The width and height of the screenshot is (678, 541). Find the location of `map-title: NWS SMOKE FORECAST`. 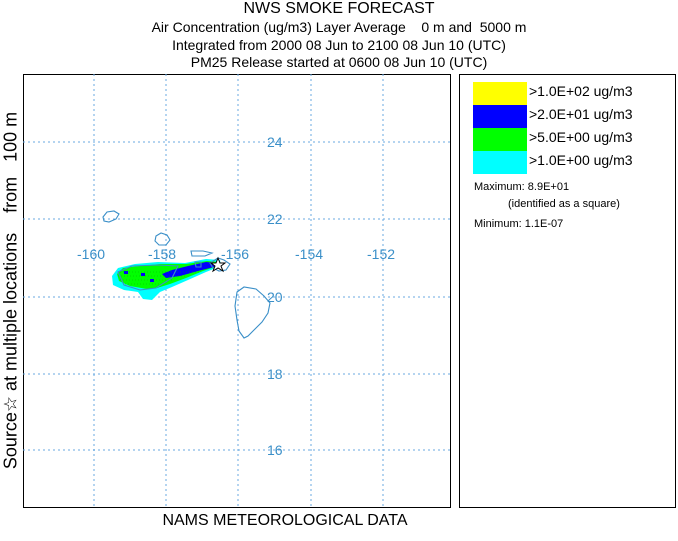

map-title: NWS SMOKE FORECAST is located at coordinates (339, 8).